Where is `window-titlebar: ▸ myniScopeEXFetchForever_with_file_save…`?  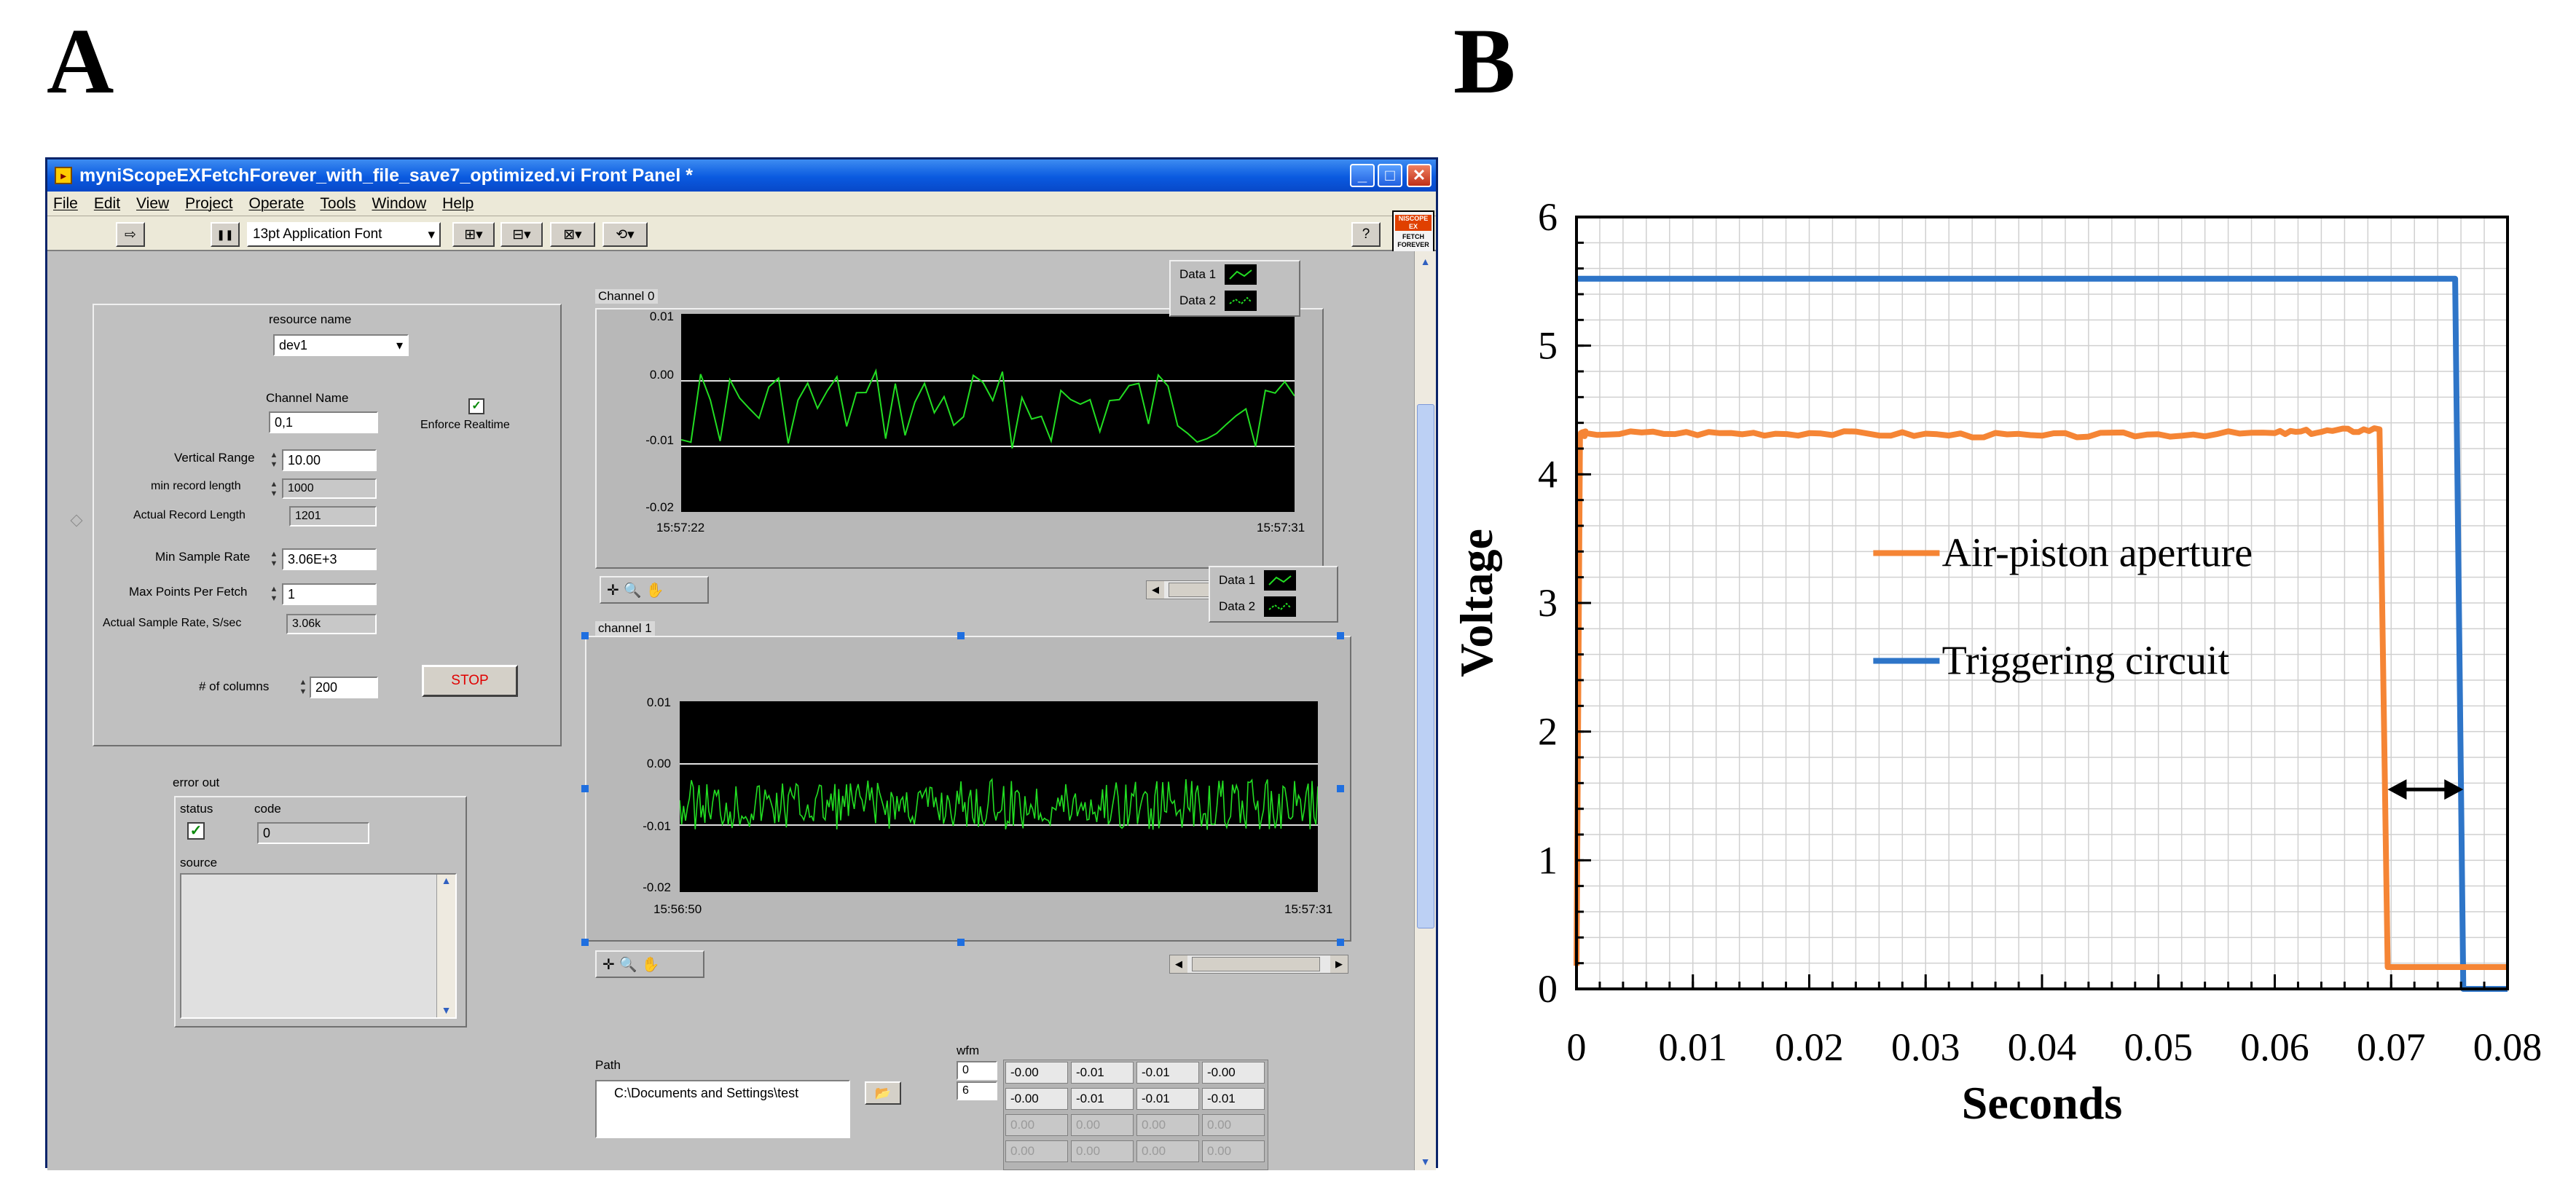 window-titlebar: ▸ myniScopeEXFetchForever_with_file_save… is located at coordinates (741, 175).